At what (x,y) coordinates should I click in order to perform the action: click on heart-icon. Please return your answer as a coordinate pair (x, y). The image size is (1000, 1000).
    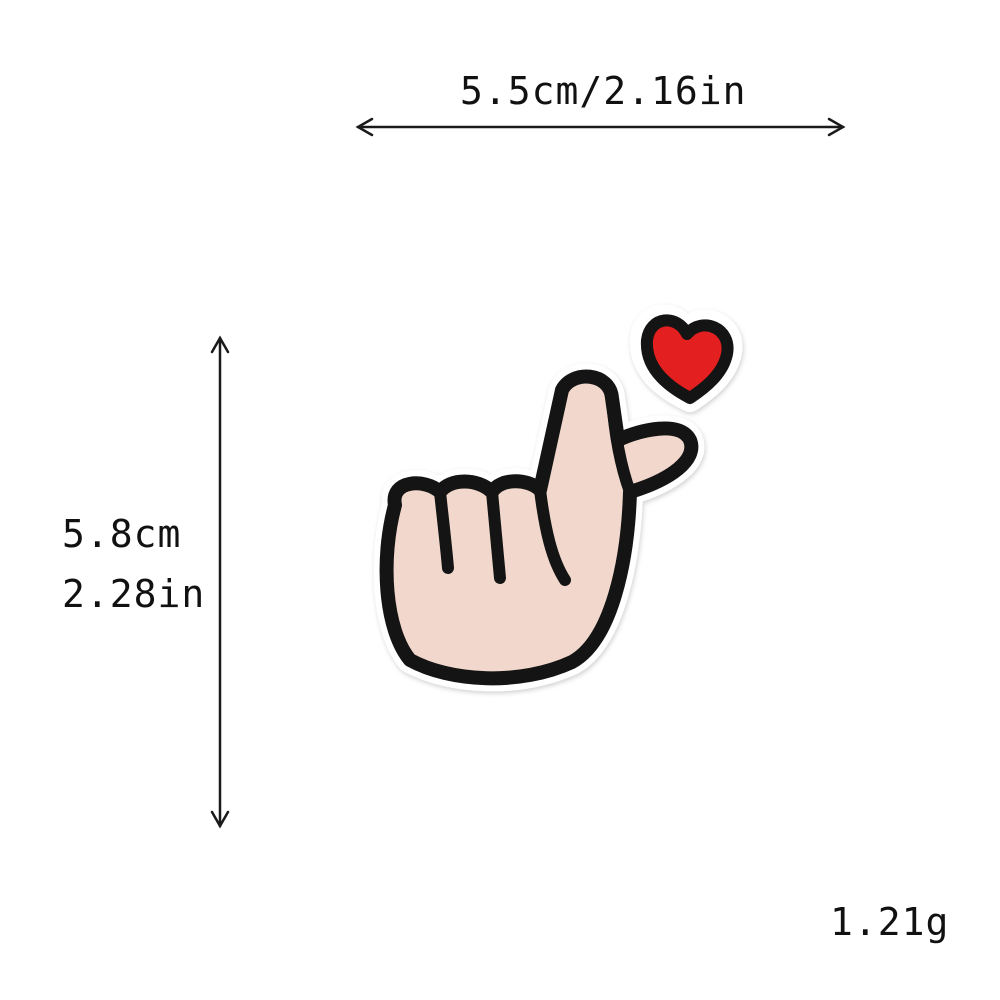
    Looking at the image, I should click on (687, 359).